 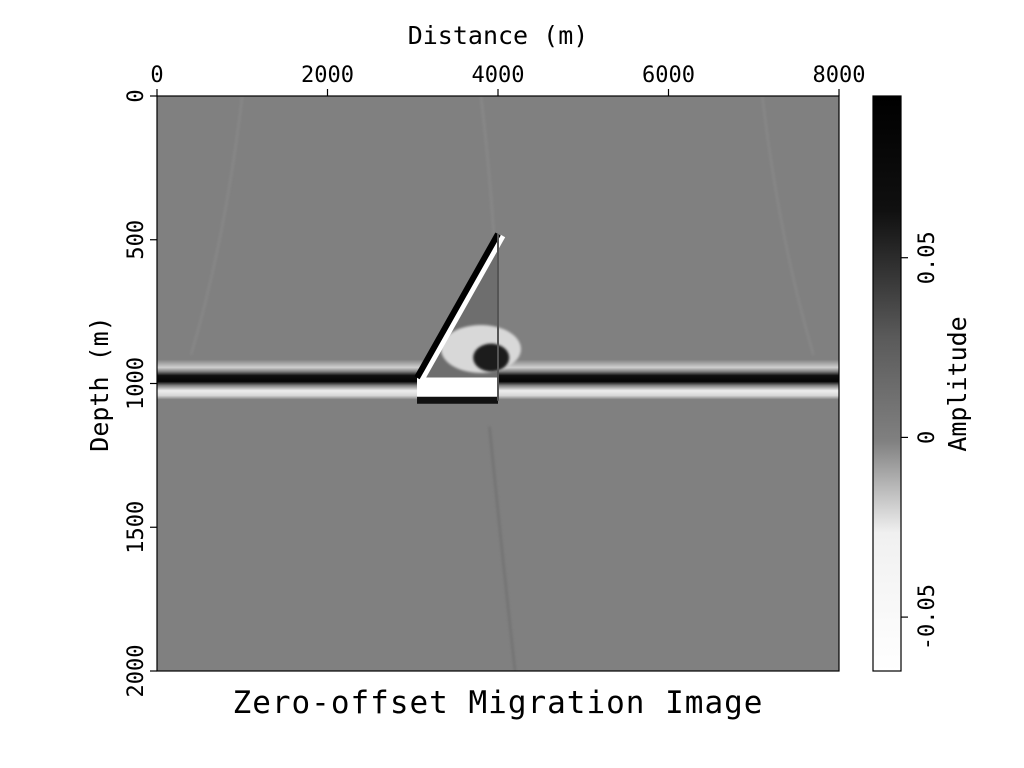 What do you see at coordinates (136, 383) in the screenshot?
I see `y-tick-label: 1000` at bounding box center [136, 383].